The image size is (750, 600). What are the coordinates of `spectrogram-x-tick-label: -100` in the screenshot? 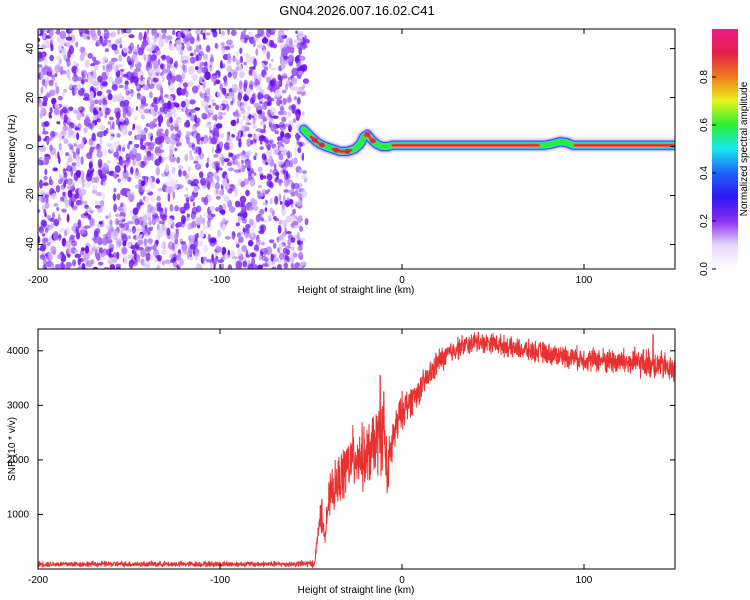 It's located at (220, 280).